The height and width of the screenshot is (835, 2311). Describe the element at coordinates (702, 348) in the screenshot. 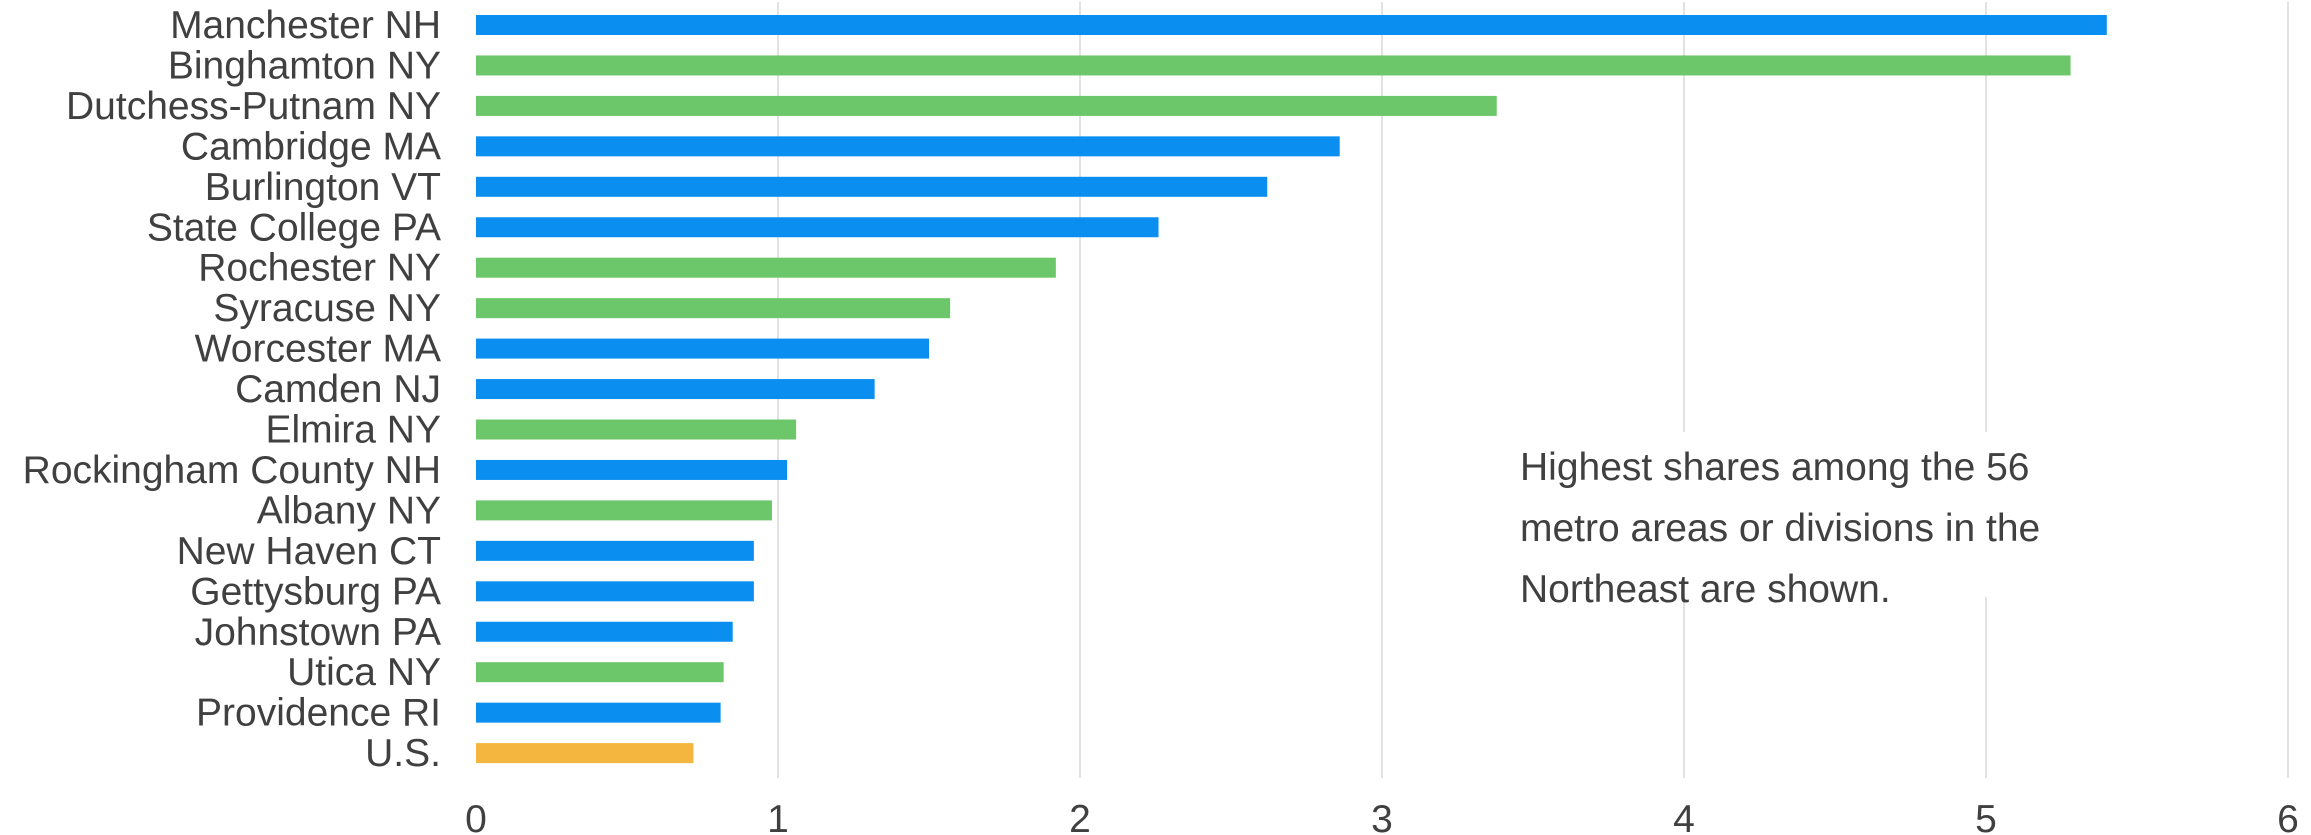

I see `bar-worcester-ma` at that location.